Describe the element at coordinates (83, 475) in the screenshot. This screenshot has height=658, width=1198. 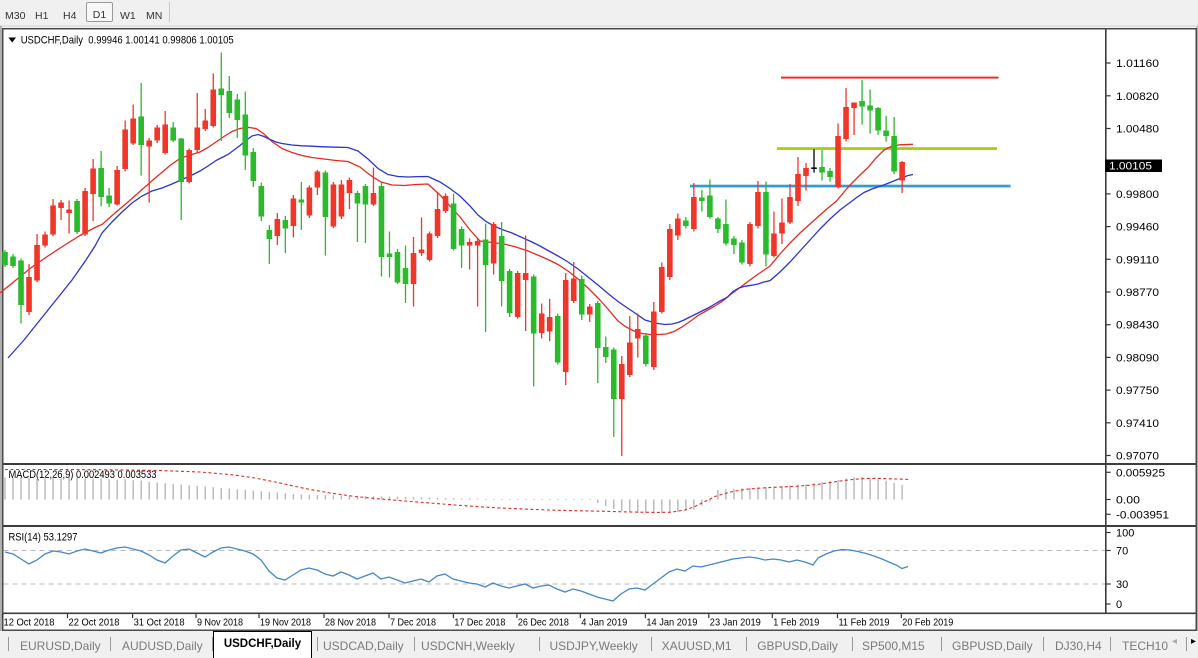
I see `svg-text:MACD(12,26,9) 0.002493 0.00353: MACD(12,26,9) 0.002493 0.003533` at that location.